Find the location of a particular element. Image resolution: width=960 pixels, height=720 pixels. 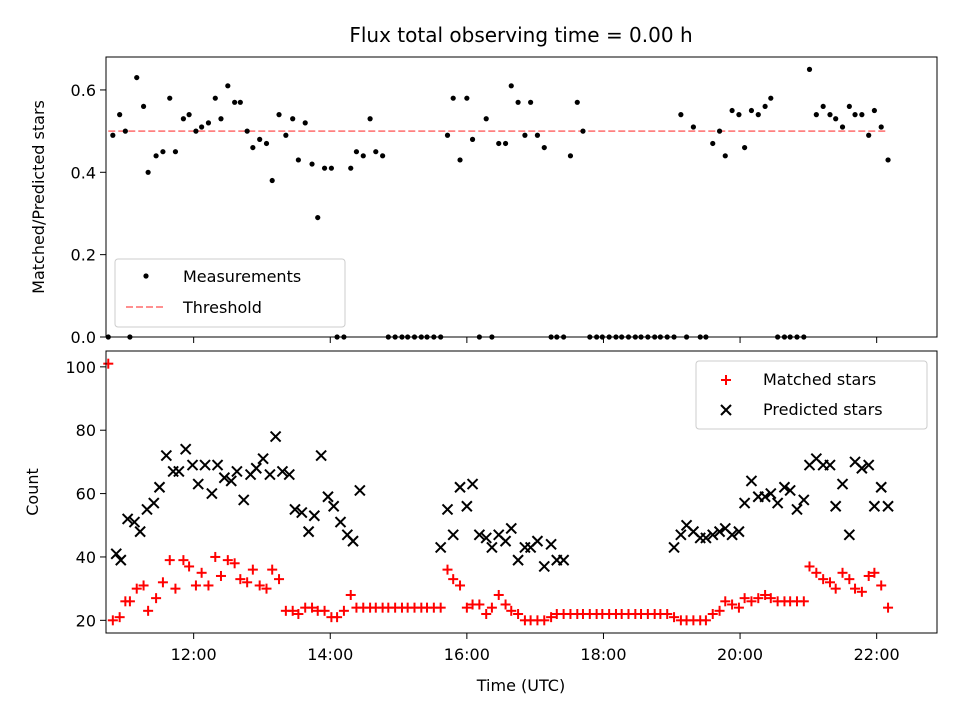

top-legend-box is located at coordinates (230, 293).